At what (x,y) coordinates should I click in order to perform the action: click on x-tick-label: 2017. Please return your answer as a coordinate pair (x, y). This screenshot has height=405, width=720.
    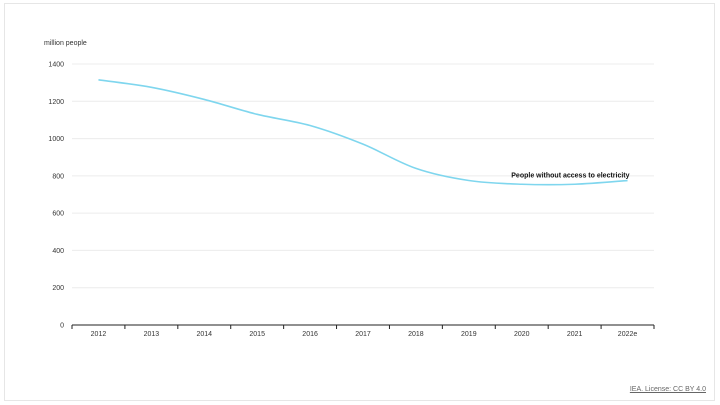
    Looking at the image, I should click on (363, 334).